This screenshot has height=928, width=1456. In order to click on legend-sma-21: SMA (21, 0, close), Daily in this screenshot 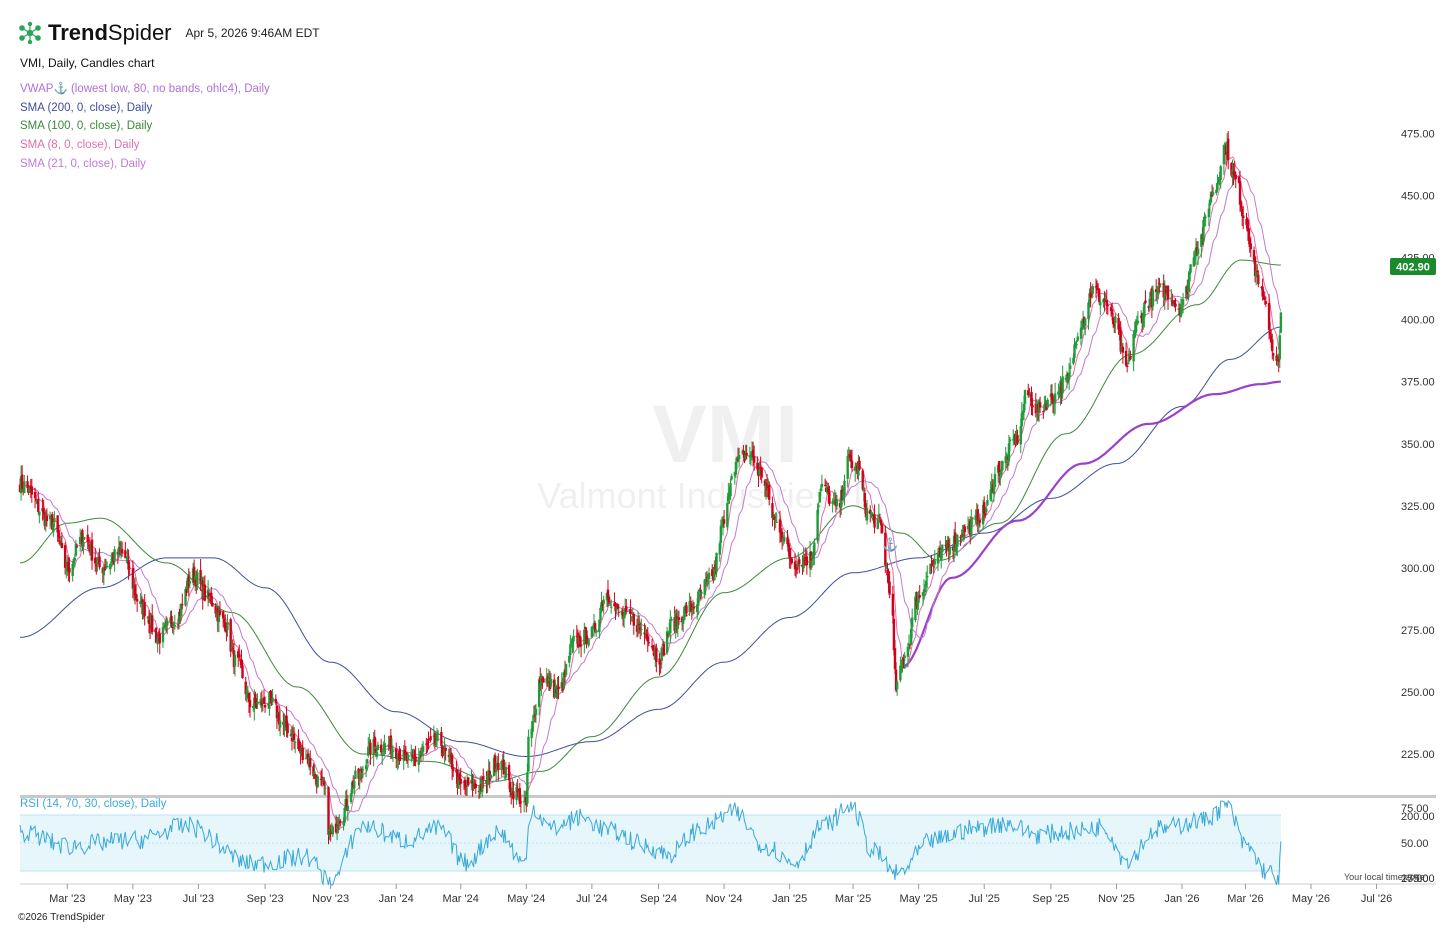, I will do `click(83, 163)`.